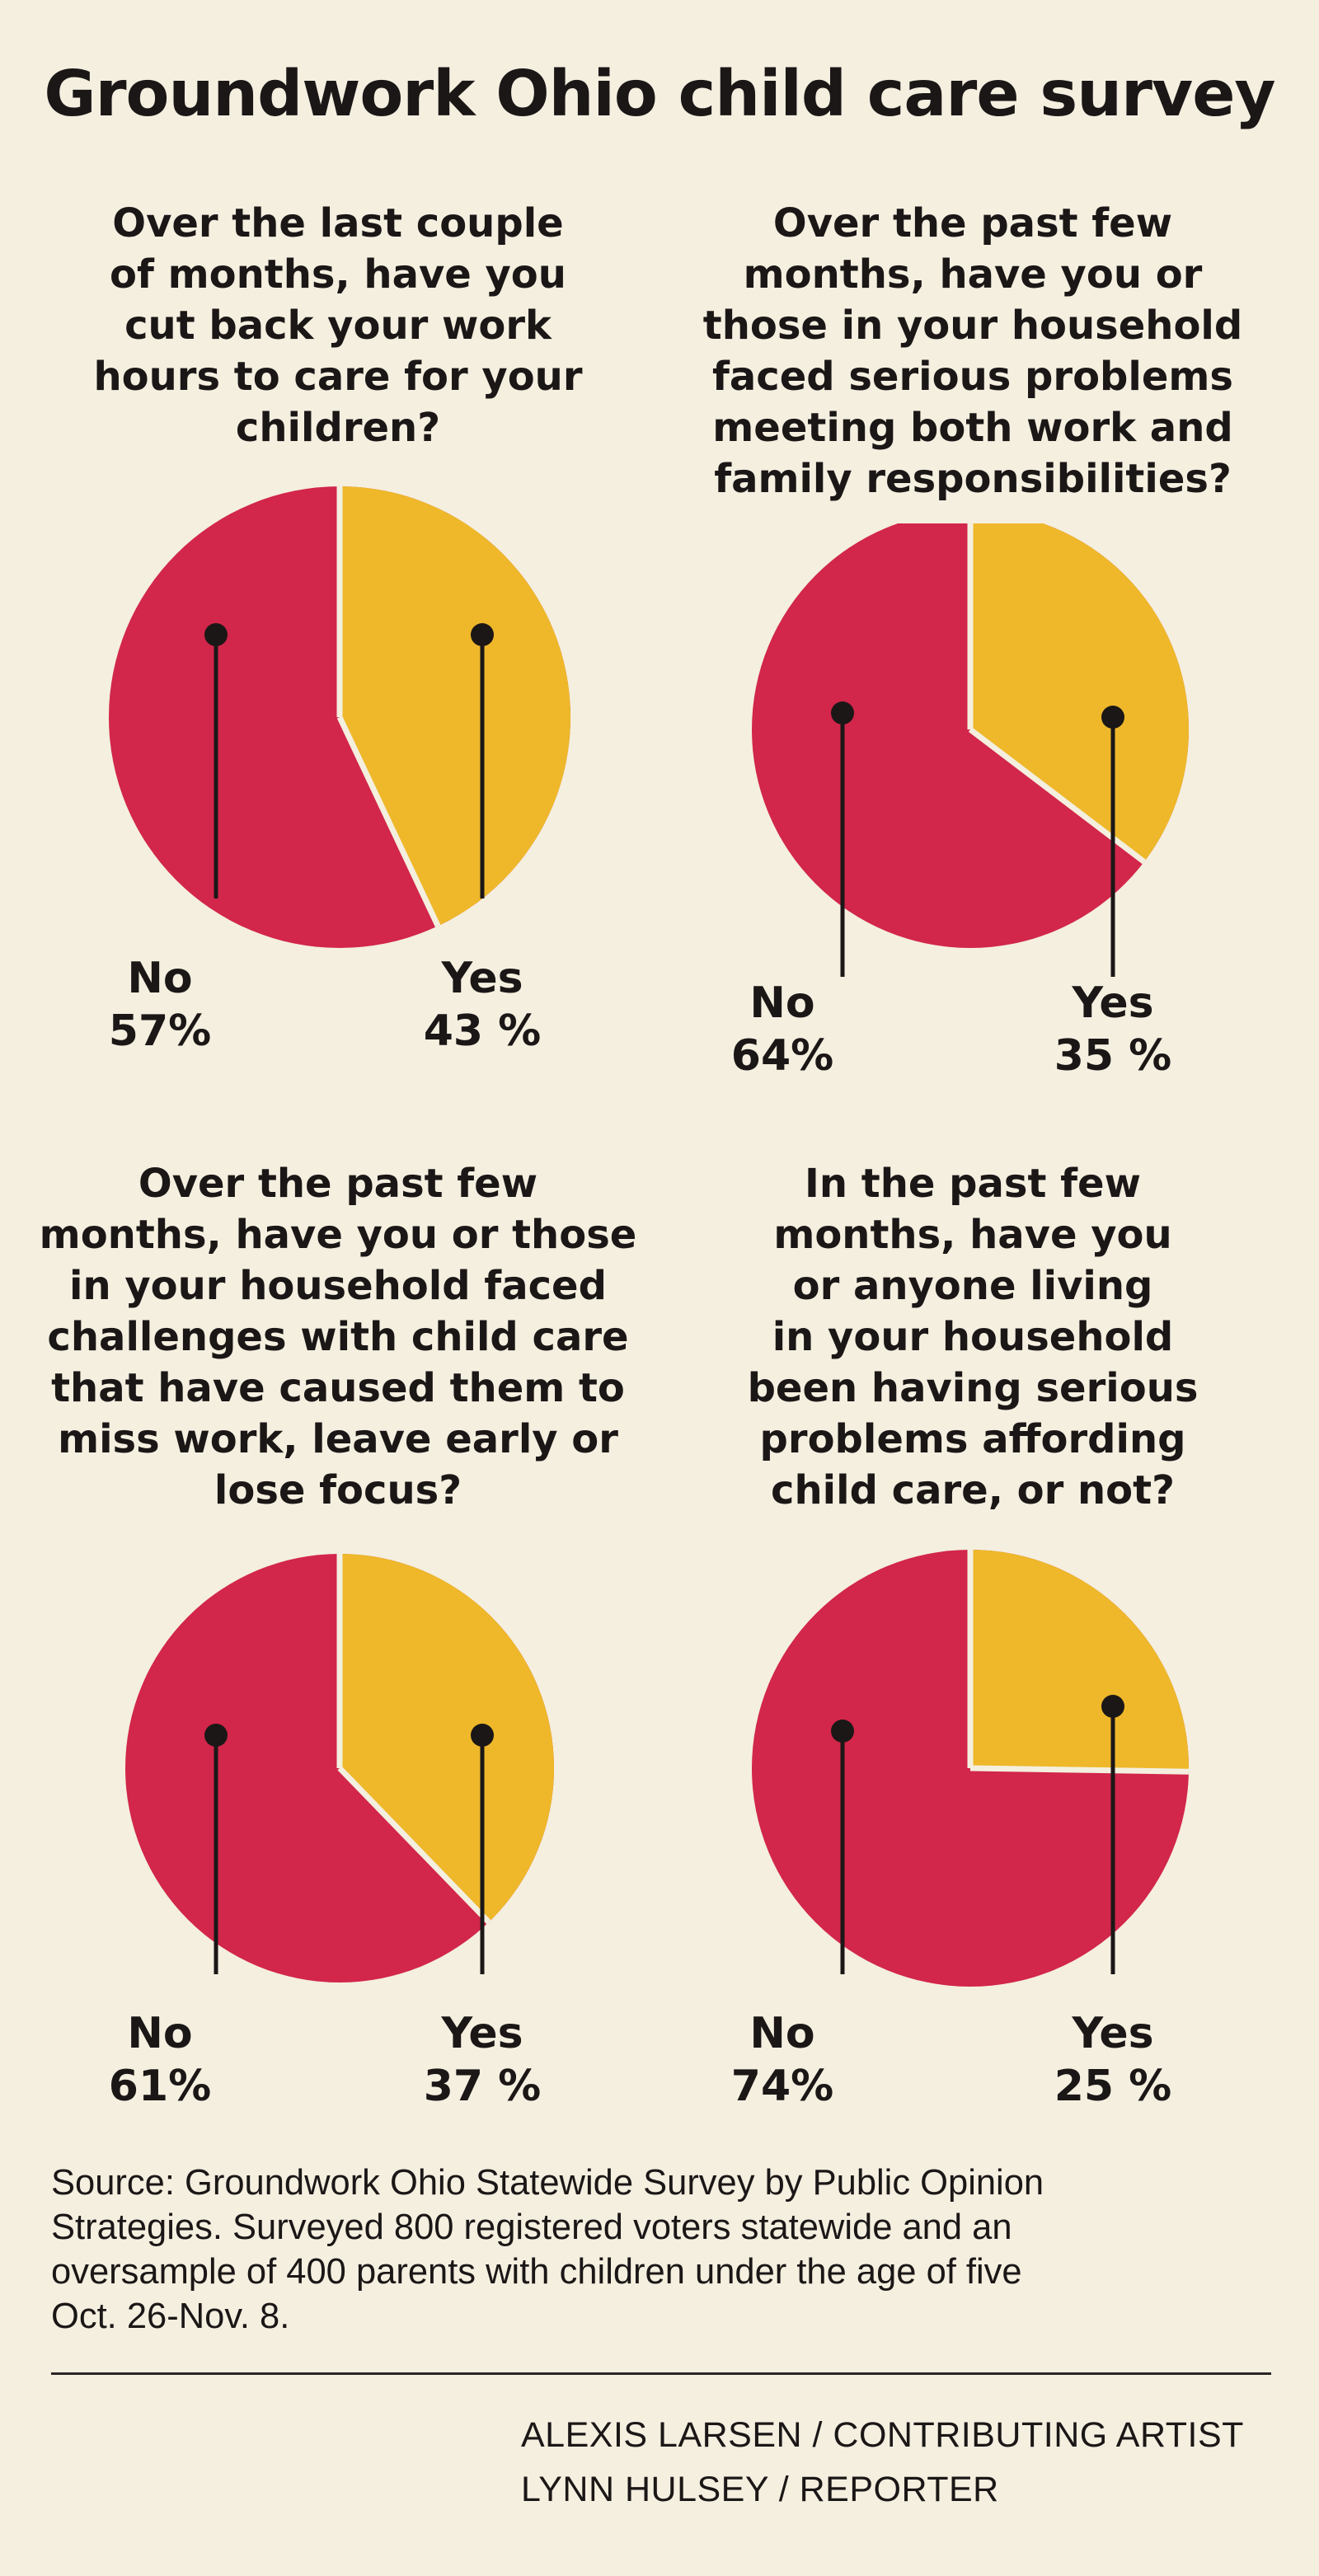 The image size is (1319, 2576). What do you see at coordinates (482, 2087) in the screenshot?
I see `yes-percent: 37 %` at bounding box center [482, 2087].